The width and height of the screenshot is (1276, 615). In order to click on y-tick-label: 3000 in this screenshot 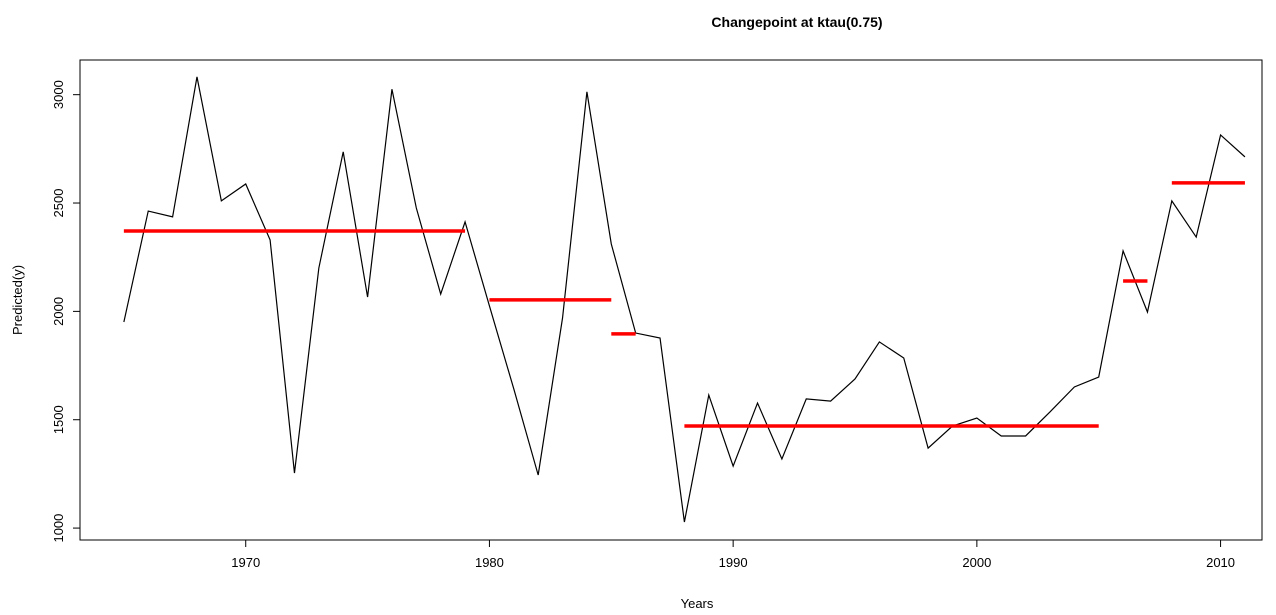, I will do `click(58, 94)`.